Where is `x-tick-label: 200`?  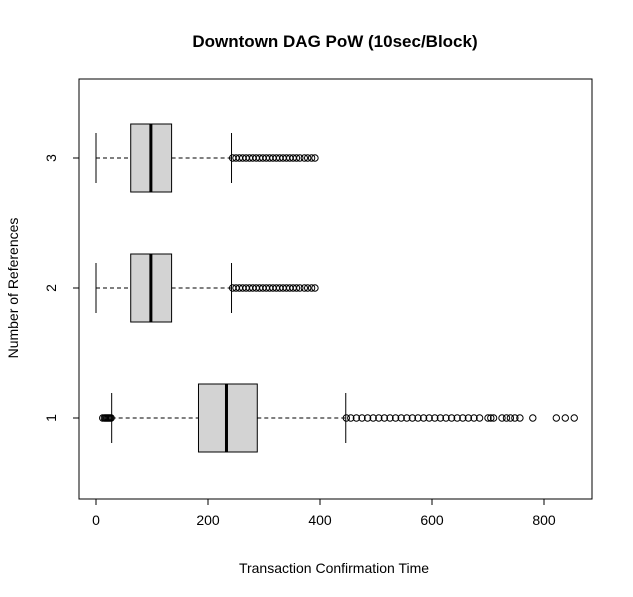
x-tick-label: 200 is located at coordinates (208, 520).